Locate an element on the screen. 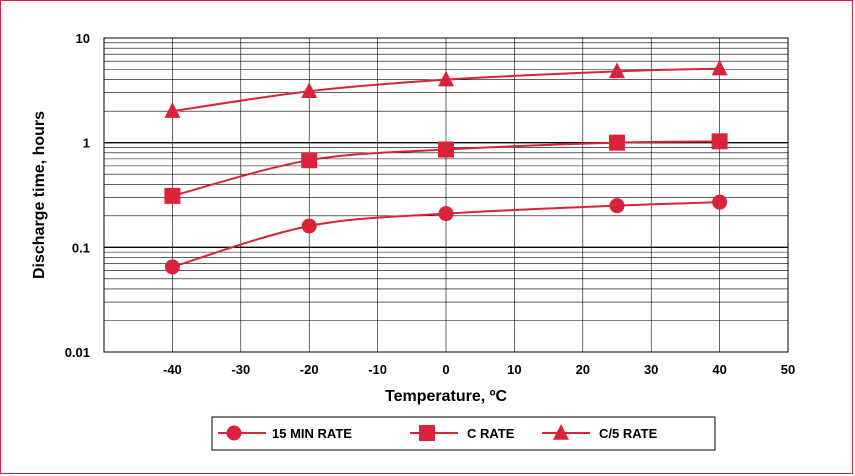  legend-label: C/5 RATE is located at coordinates (628, 433).